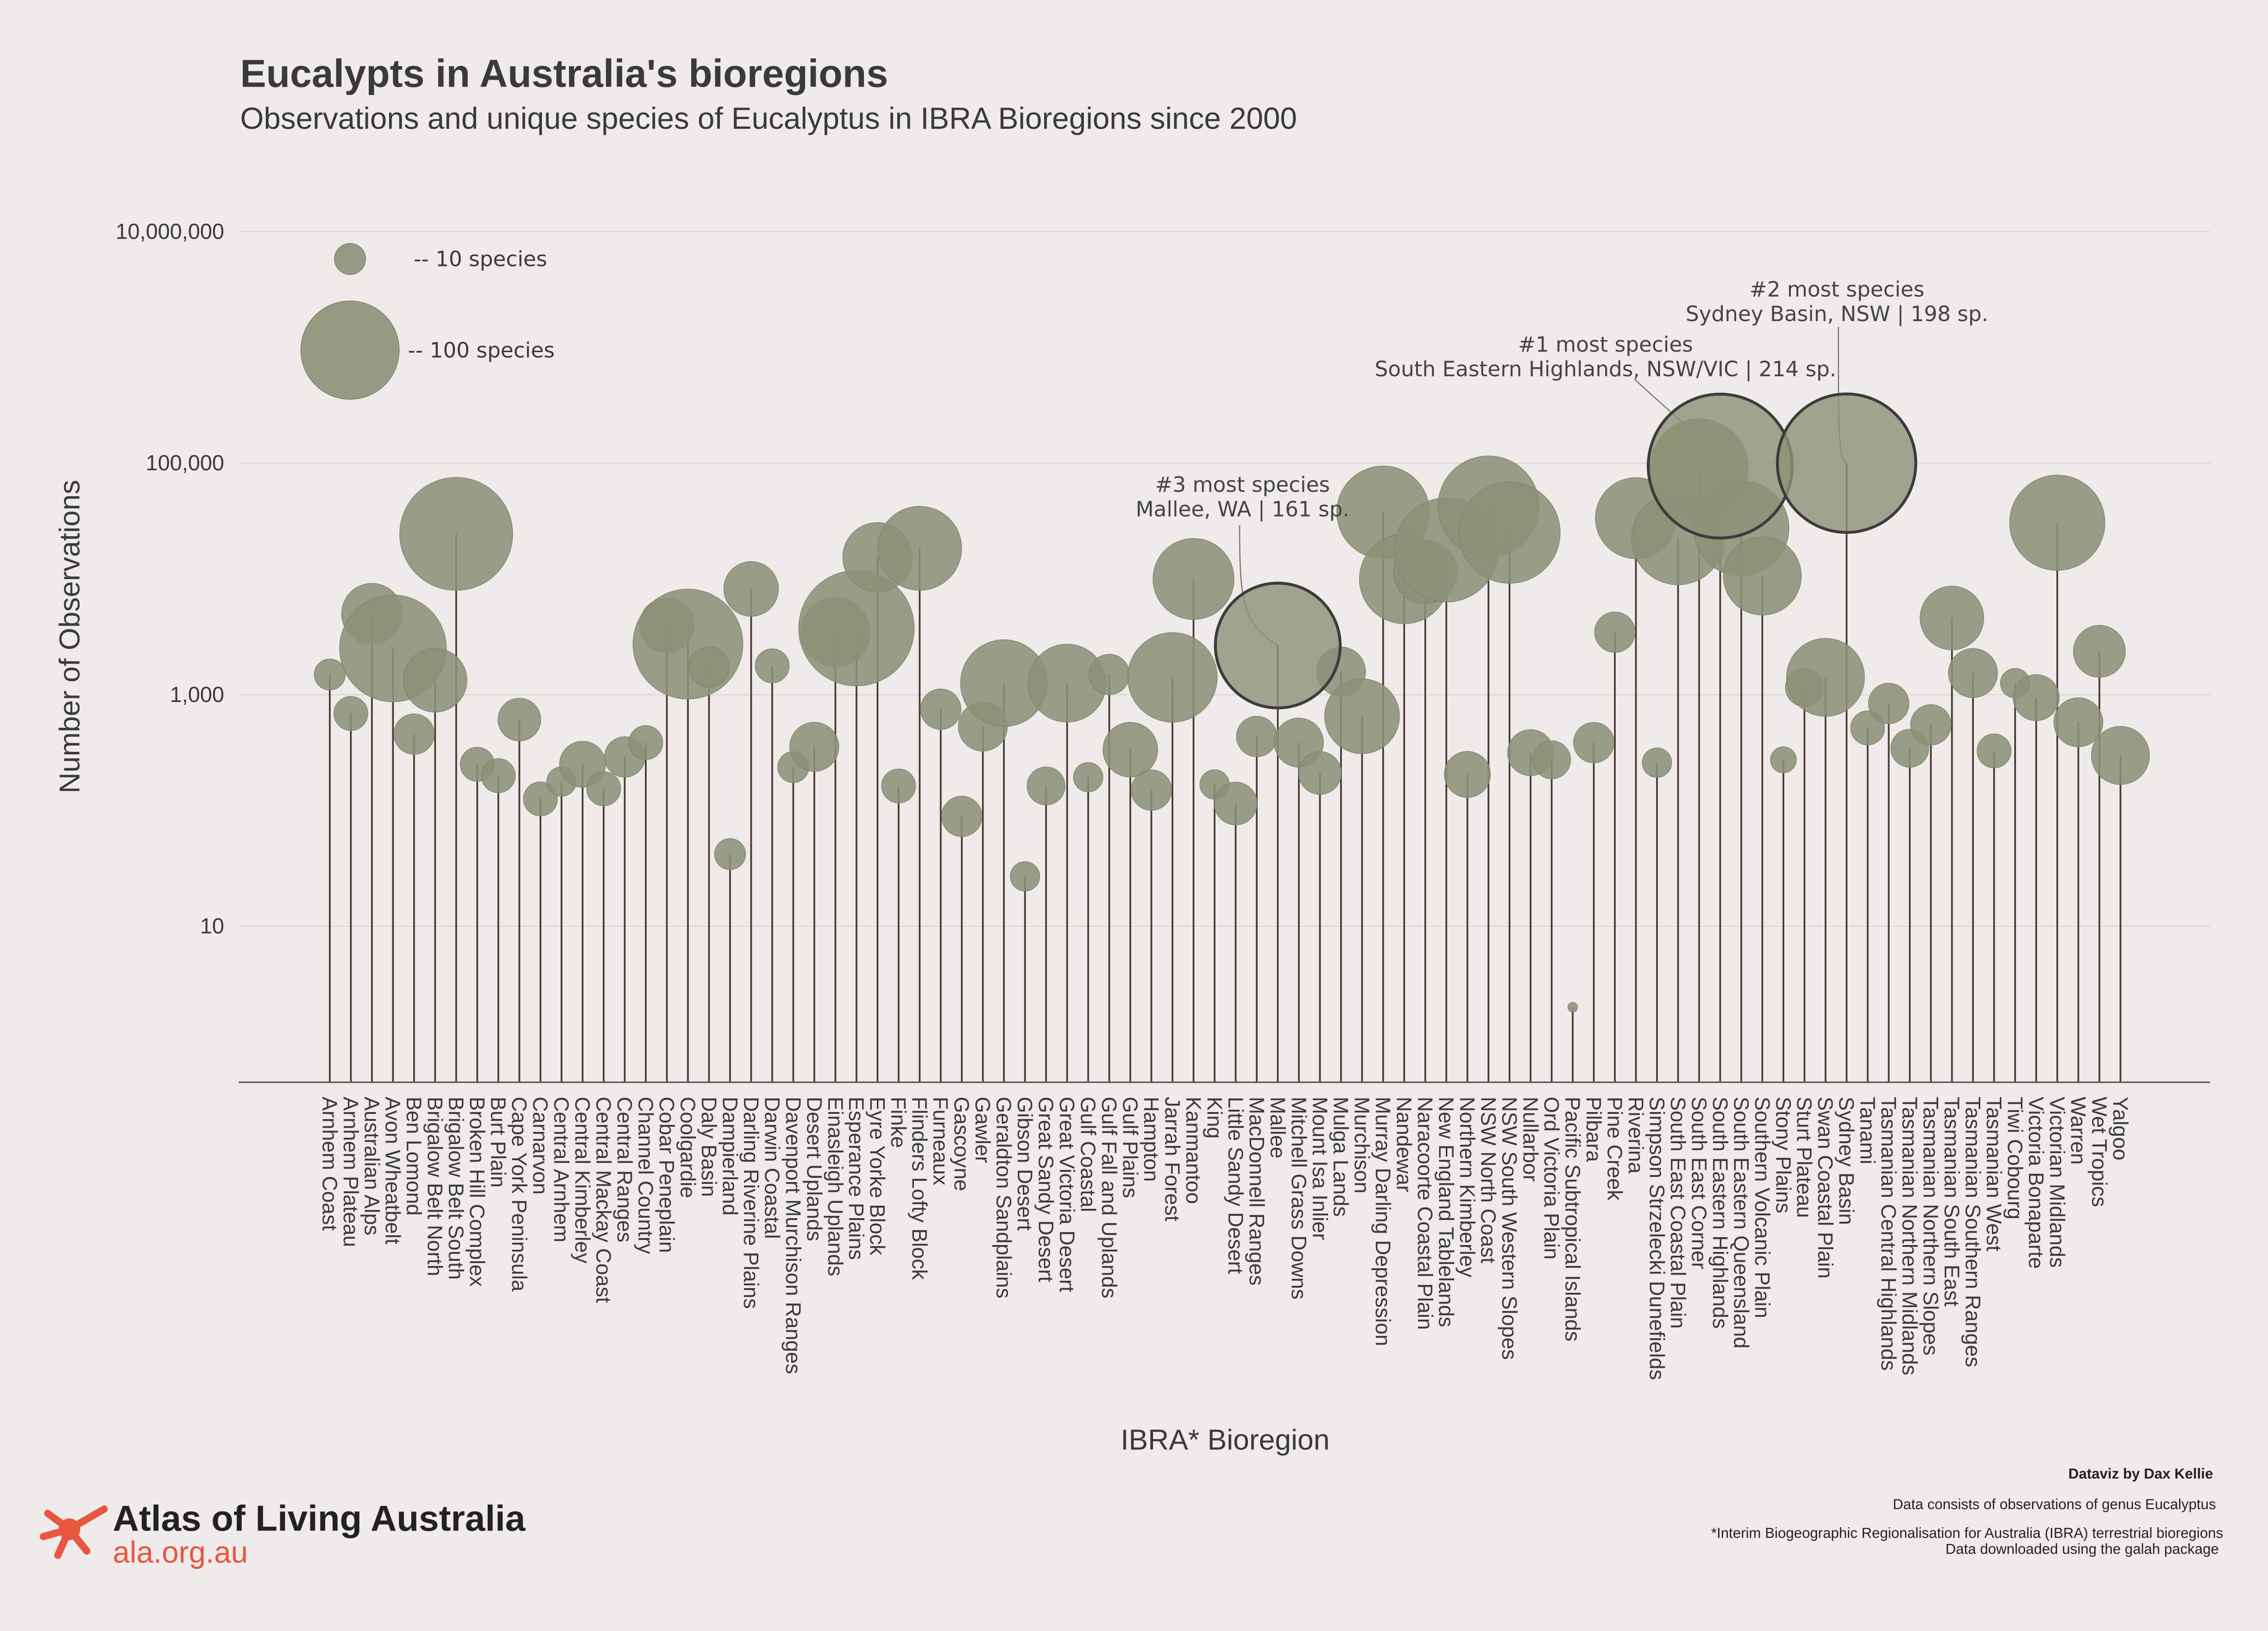 The height and width of the screenshot is (1631, 2268). I want to click on x-tick-label: Ben Lomond, so click(414, 1156).